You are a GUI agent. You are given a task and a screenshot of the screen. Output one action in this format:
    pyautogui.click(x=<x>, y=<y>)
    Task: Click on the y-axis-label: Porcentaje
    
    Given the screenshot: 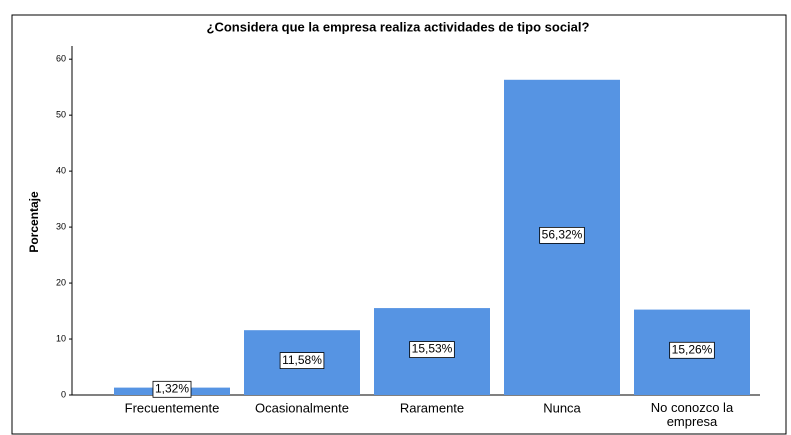 What is the action you would take?
    pyautogui.click(x=34, y=222)
    